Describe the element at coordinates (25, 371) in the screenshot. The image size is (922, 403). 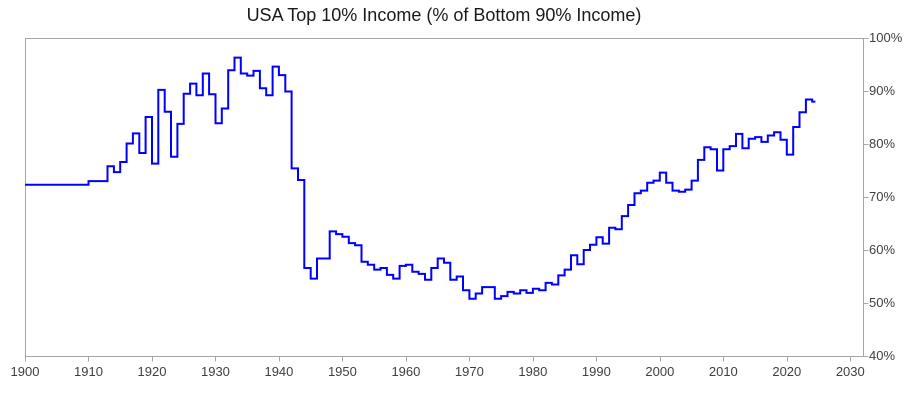
I see `x-tick-label: 1900` at that location.